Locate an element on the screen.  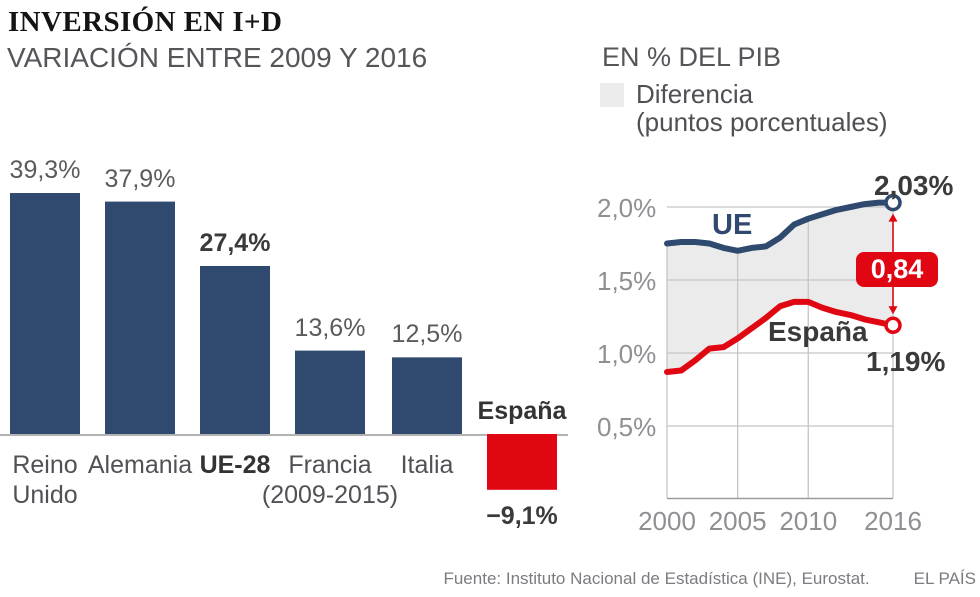
difference-area-swatch is located at coordinates (612, 95).